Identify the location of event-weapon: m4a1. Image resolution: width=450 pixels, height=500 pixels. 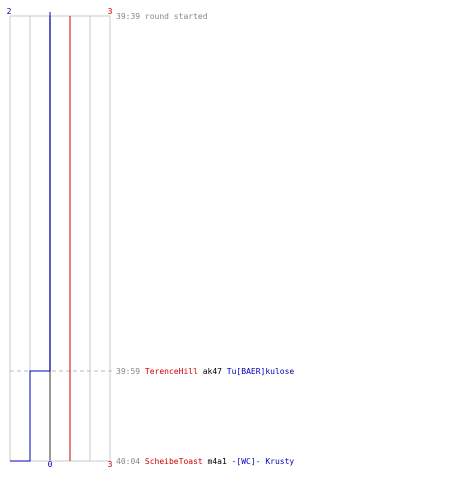
(217, 461).